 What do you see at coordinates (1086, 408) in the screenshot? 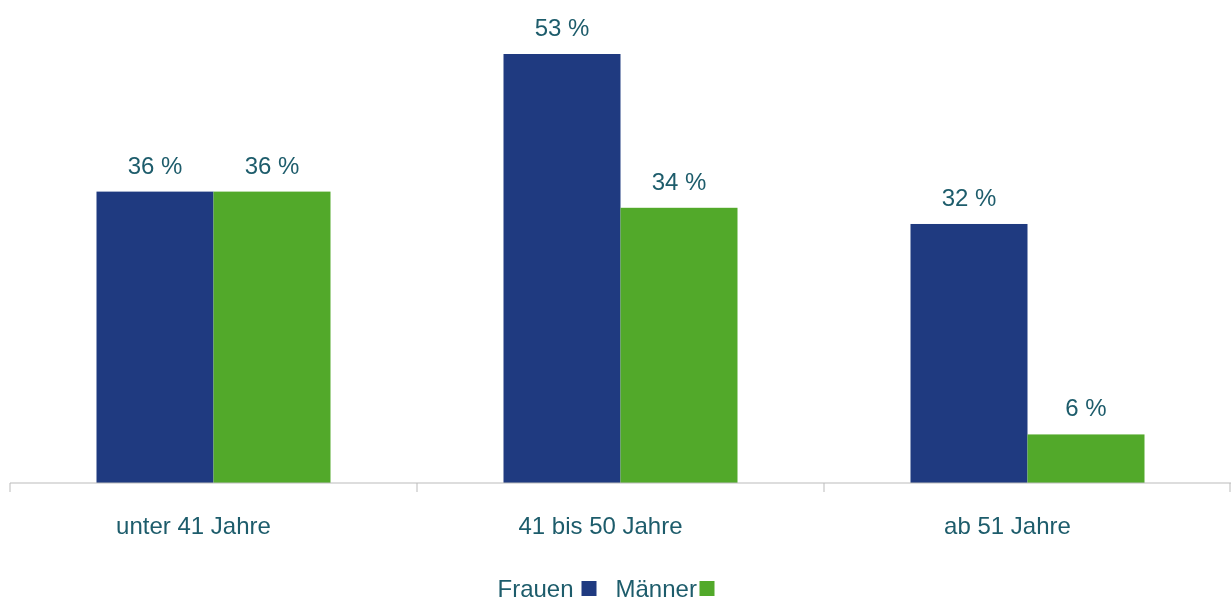
I see `data-label: 6 %` at bounding box center [1086, 408].